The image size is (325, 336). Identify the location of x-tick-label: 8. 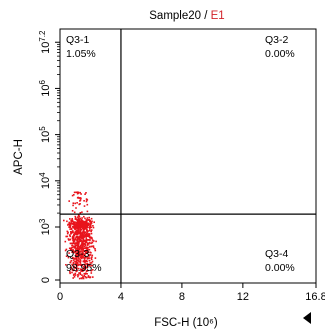
(182, 297).